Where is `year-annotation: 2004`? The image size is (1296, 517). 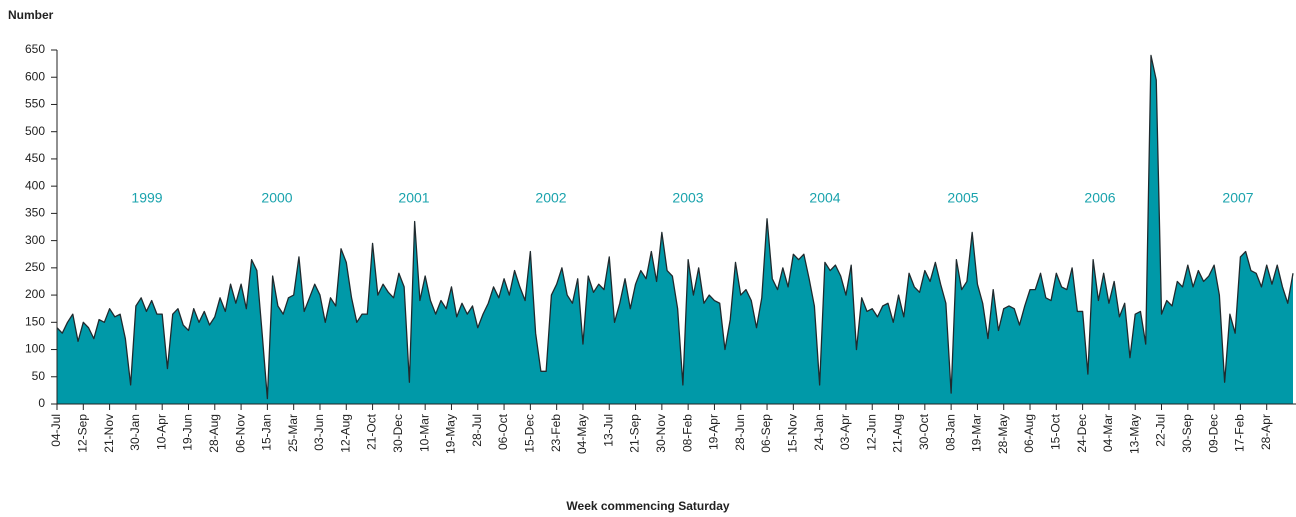 year-annotation: 2004 is located at coordinates (824, 198).